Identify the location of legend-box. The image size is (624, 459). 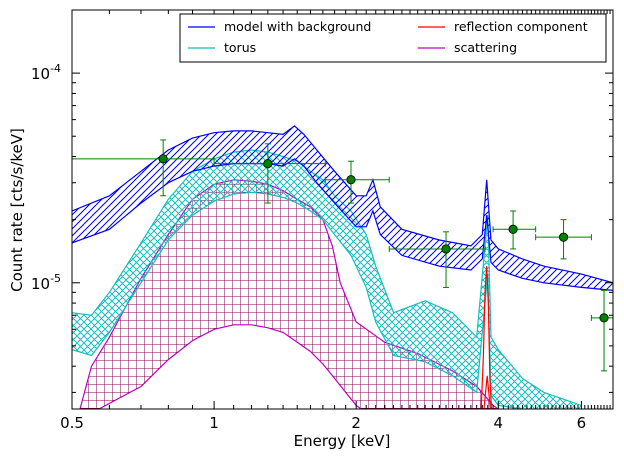
(393, 38).